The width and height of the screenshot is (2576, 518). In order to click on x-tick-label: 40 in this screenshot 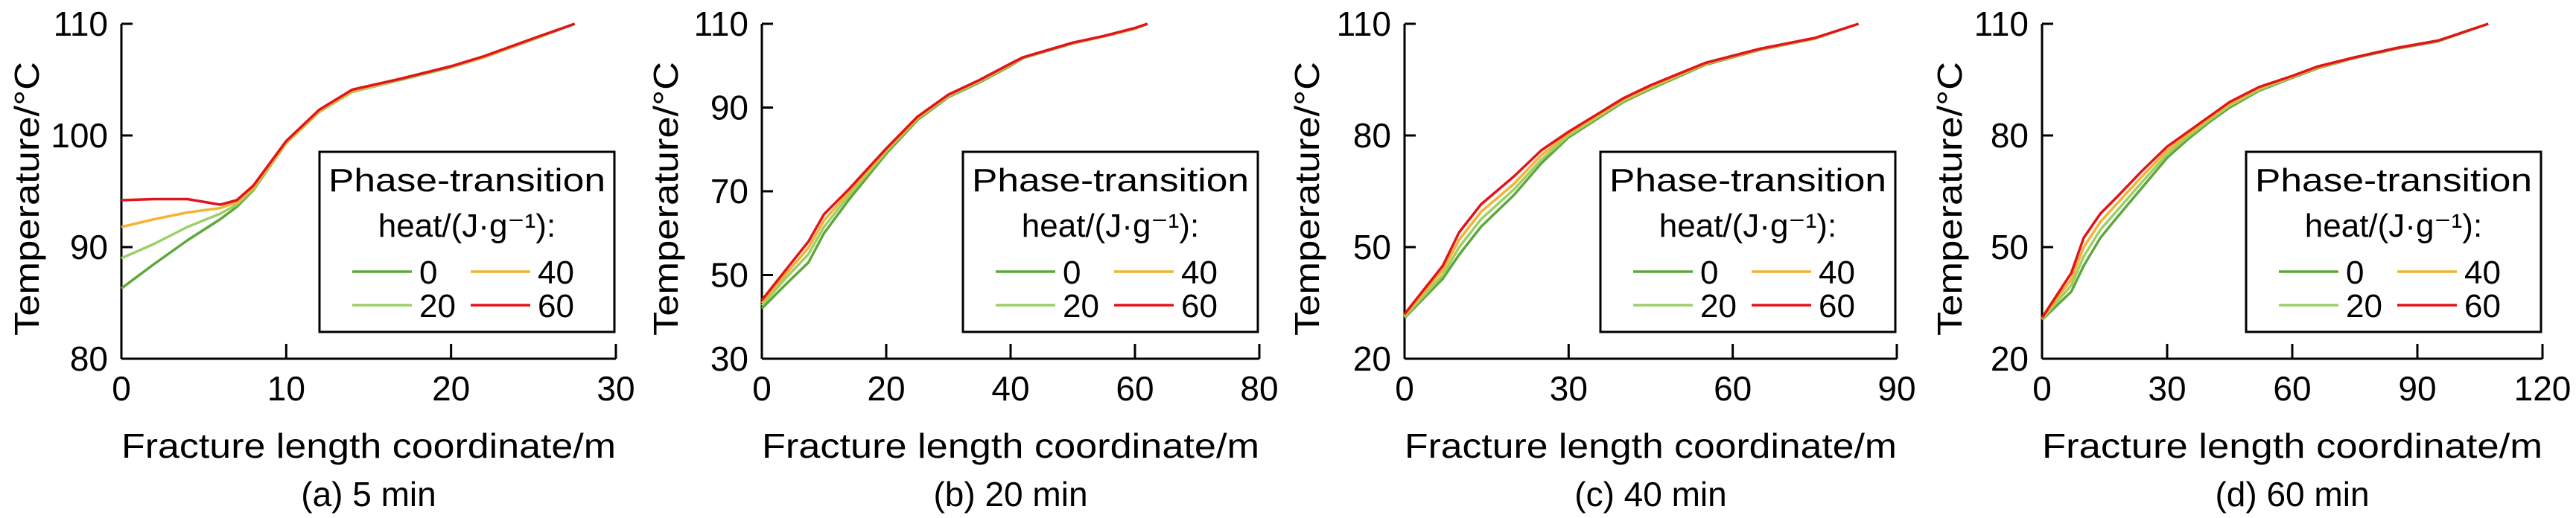, I will do `click(1010, 388)`.